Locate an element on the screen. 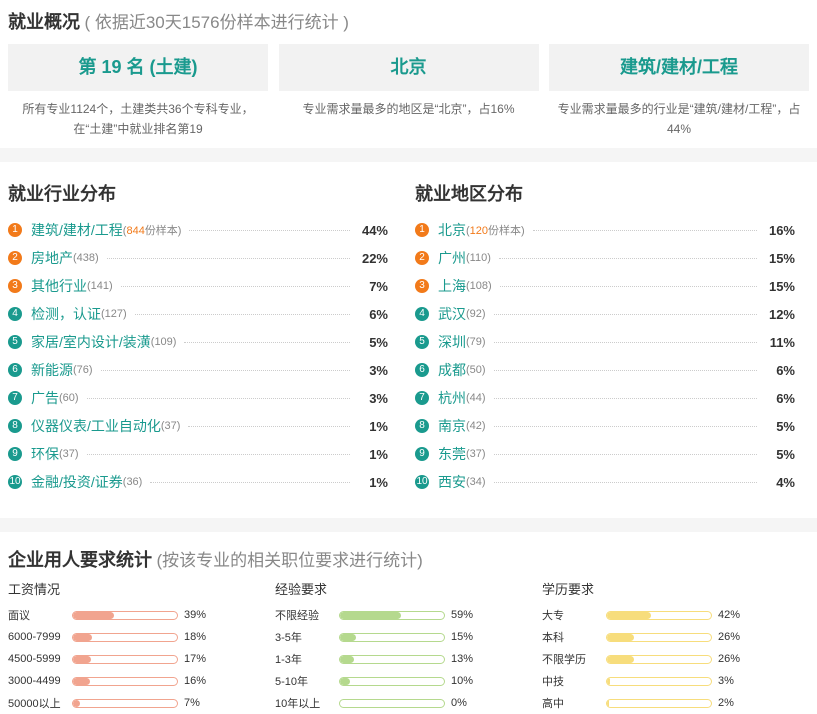 The height and width of the screenshot is (714, 817). percentage: 4% is located at coordinates (785, 482).